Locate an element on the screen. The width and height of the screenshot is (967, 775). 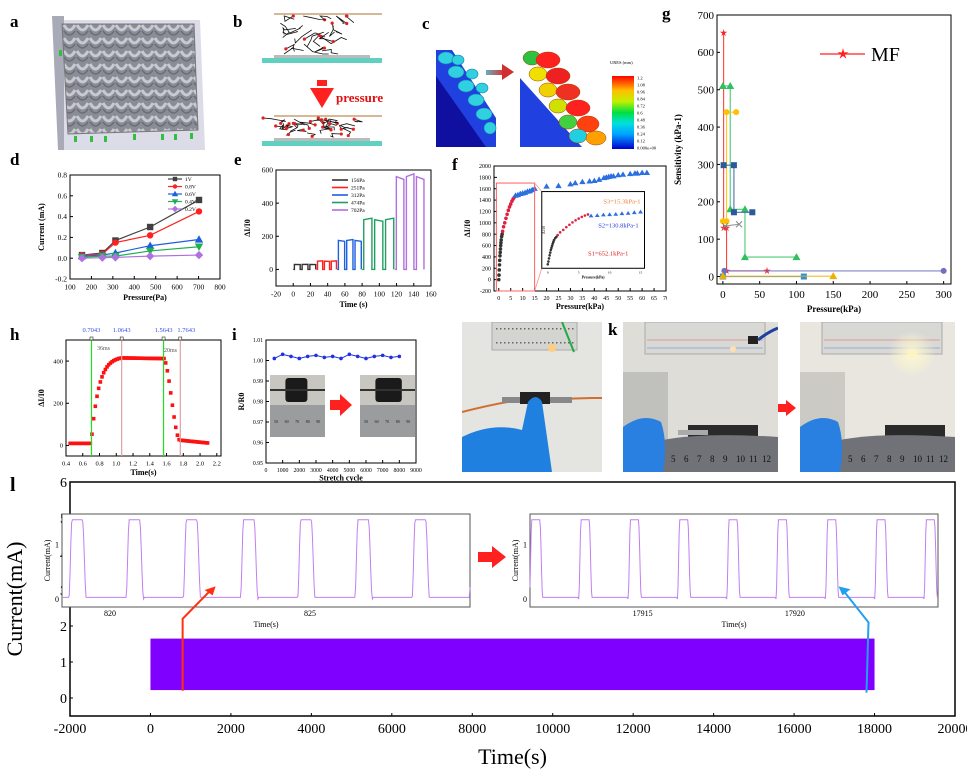
cursor-label: 1.5643 is located at coordinates (164, 330).